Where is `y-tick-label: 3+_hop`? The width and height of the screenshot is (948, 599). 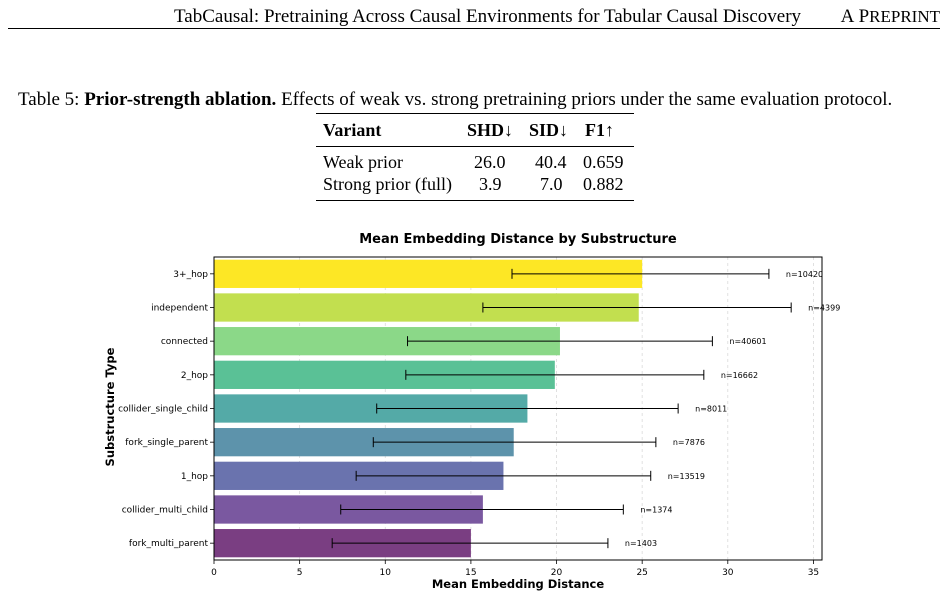
y-tick-label: 3+_hop is located at coordinates (190, 275).